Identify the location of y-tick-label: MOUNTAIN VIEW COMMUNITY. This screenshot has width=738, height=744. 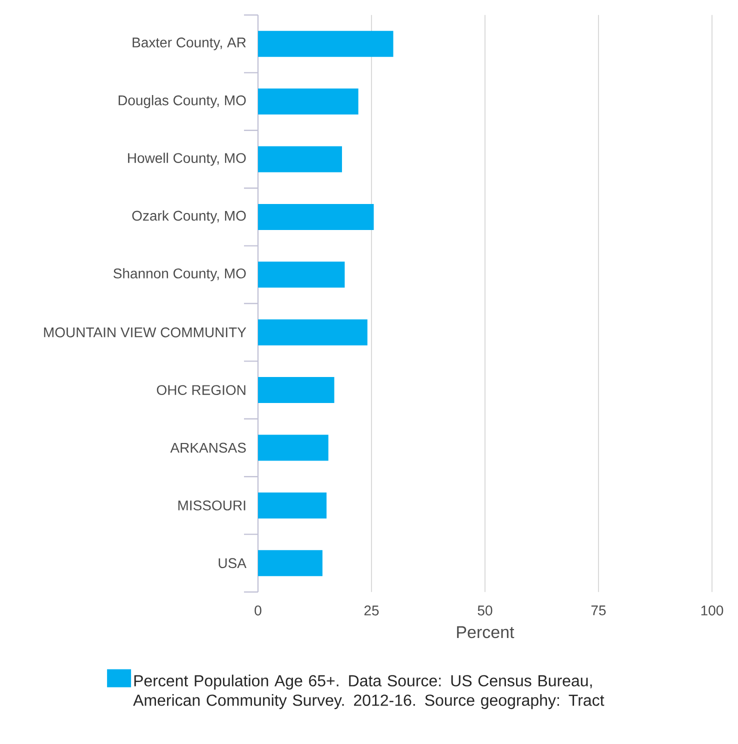
(145, 332).